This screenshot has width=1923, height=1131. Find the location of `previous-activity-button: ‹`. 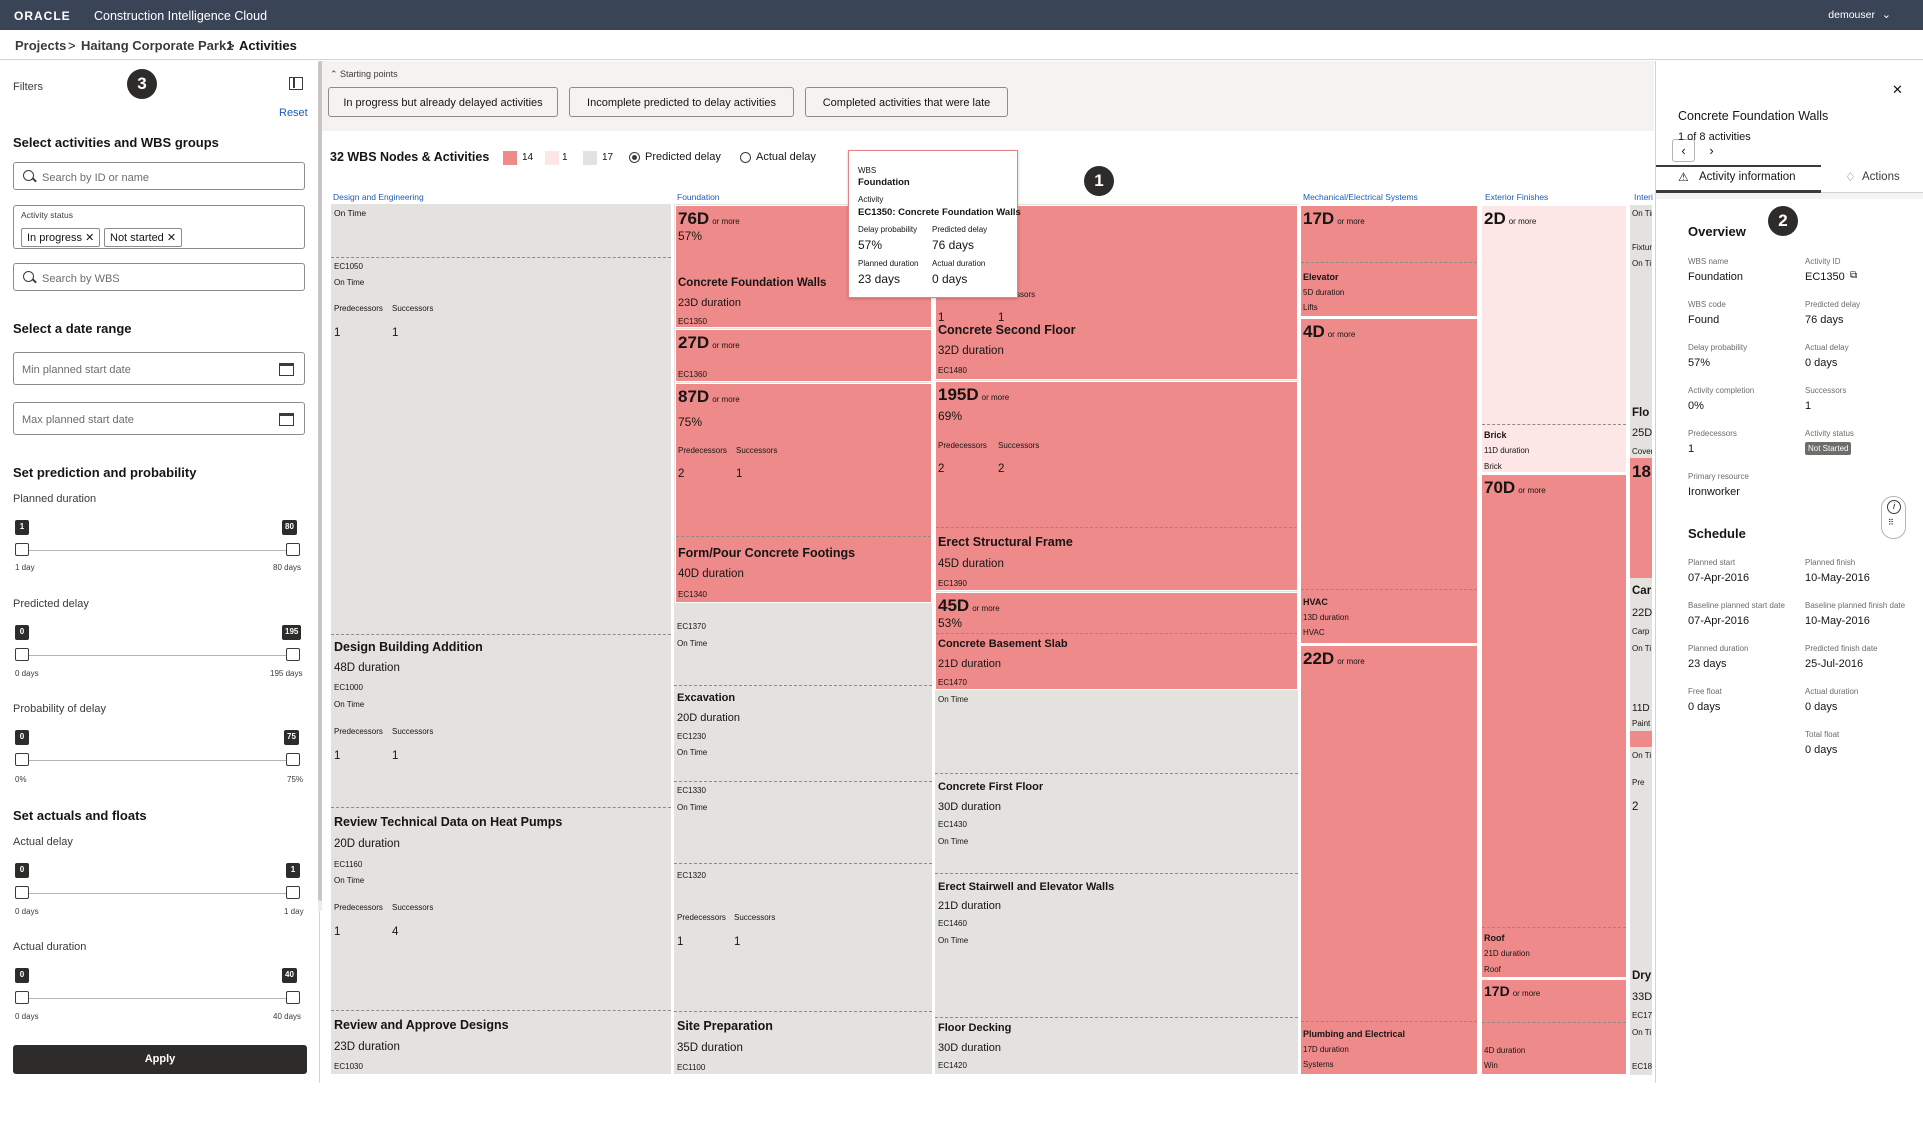

previous-activity-button: ‹ is located at coordinates (1683, 150).